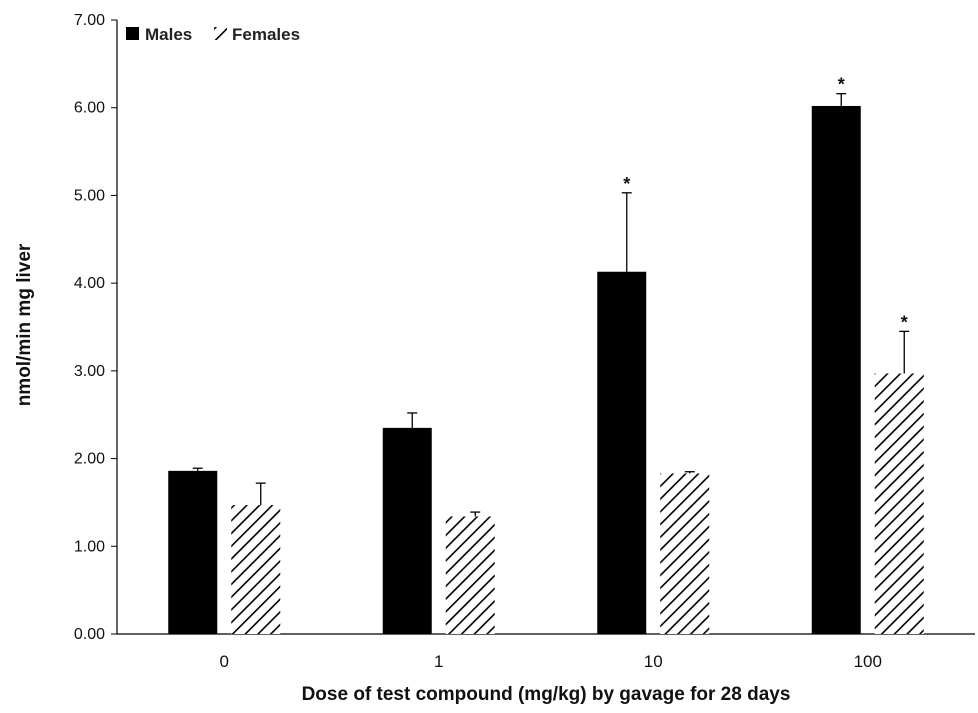  Describe the element at coordinates (89, 283) in the screenshot. I see `y-tick-label: 4.00` at that location.